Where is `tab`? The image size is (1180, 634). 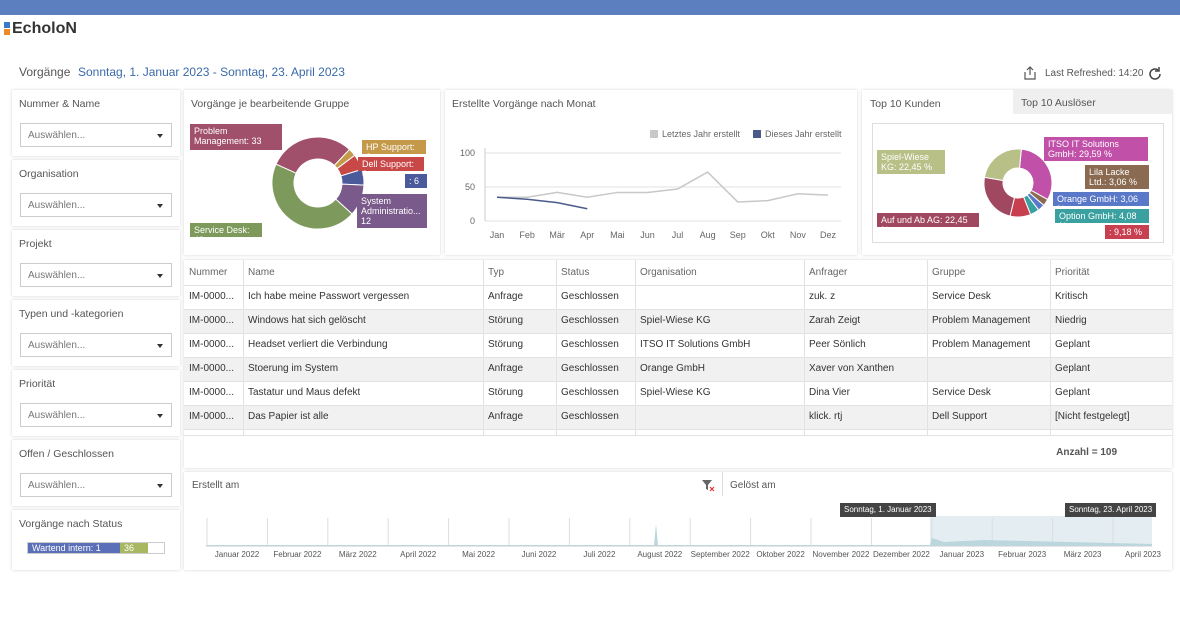
tab is located at coordinates (1092, 102).